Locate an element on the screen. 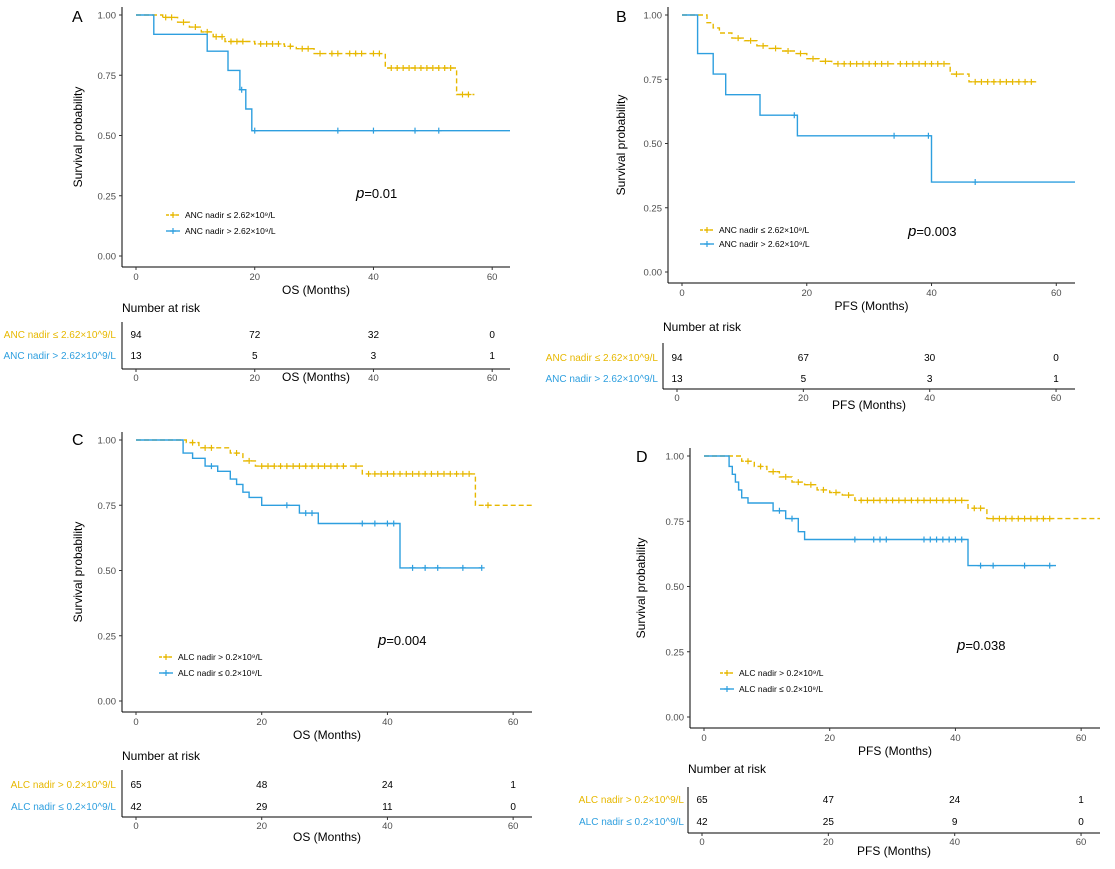 The height and width of the screenshot is (869, 1115). risk-count: 65 is located at coordinates (136, 785).